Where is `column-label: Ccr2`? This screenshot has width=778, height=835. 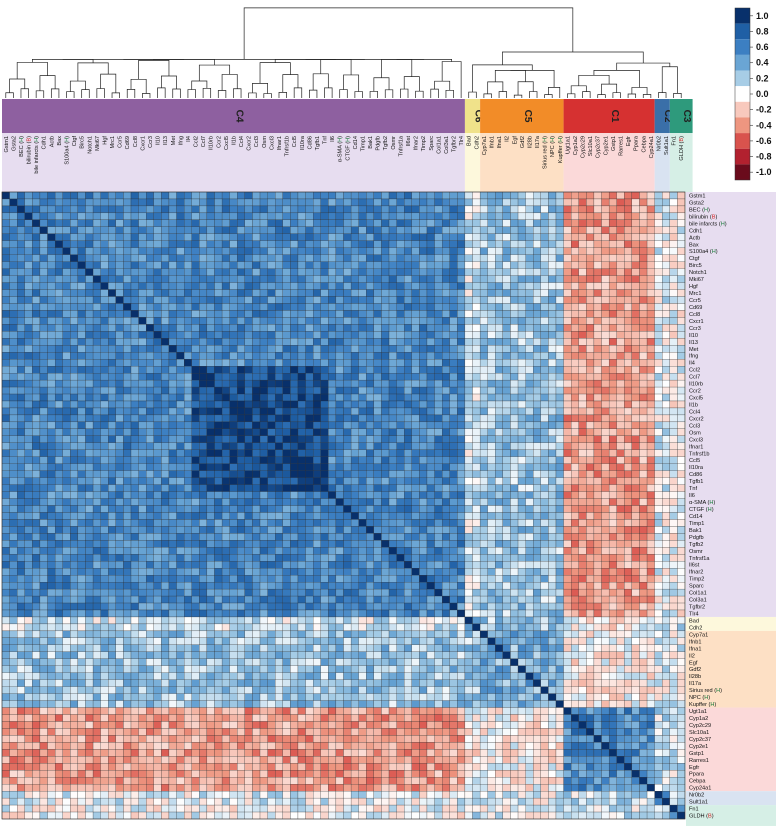 column-label: Ccr2 is located at coordinates (219, 142).